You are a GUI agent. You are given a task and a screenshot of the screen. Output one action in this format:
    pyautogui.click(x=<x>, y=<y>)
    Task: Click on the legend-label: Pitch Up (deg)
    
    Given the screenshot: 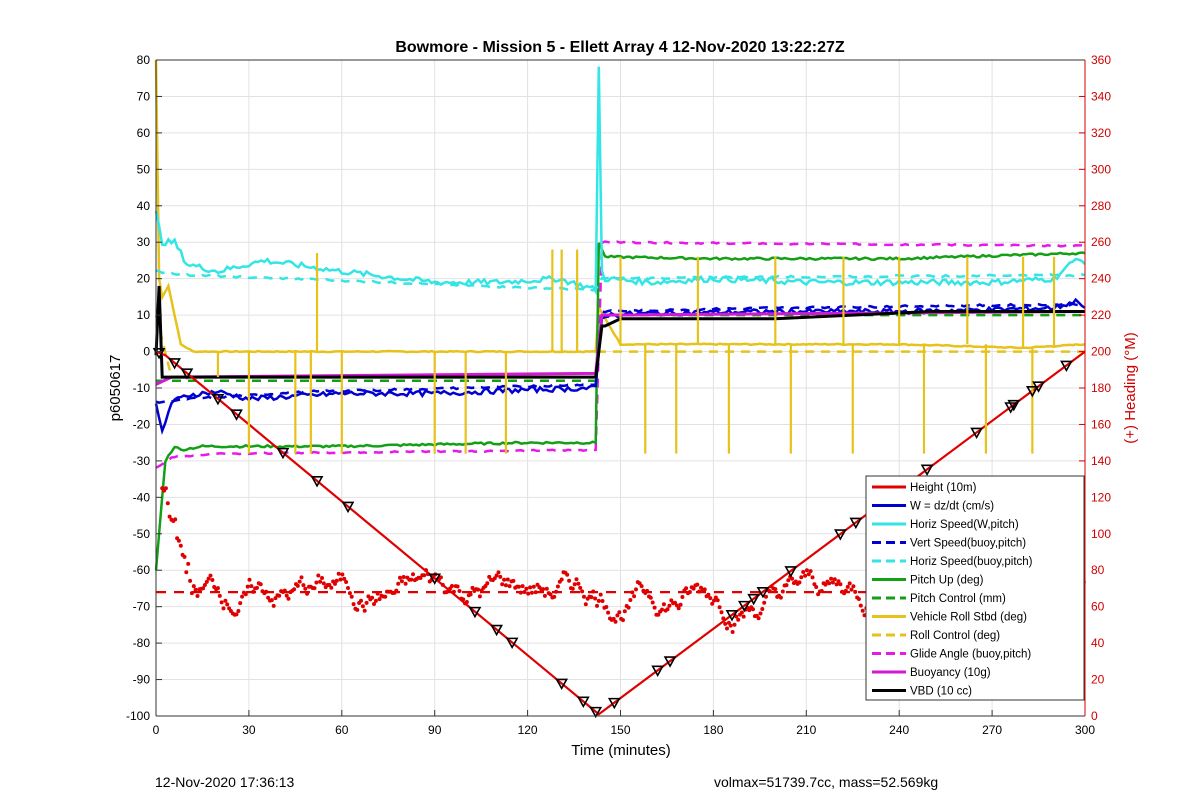 What is the action you would take?
    pyautogui.click(x=947, y=581)
    